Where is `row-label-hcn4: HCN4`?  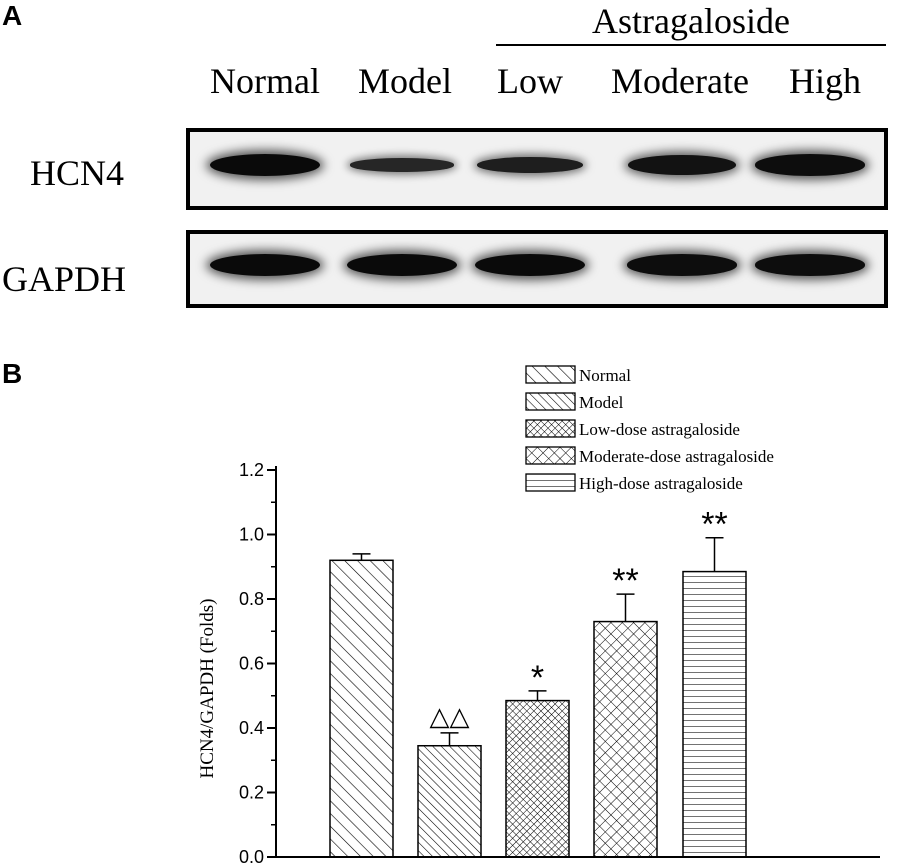 row-label-hcn4: HCN4 is located at coordinates (77, 173).